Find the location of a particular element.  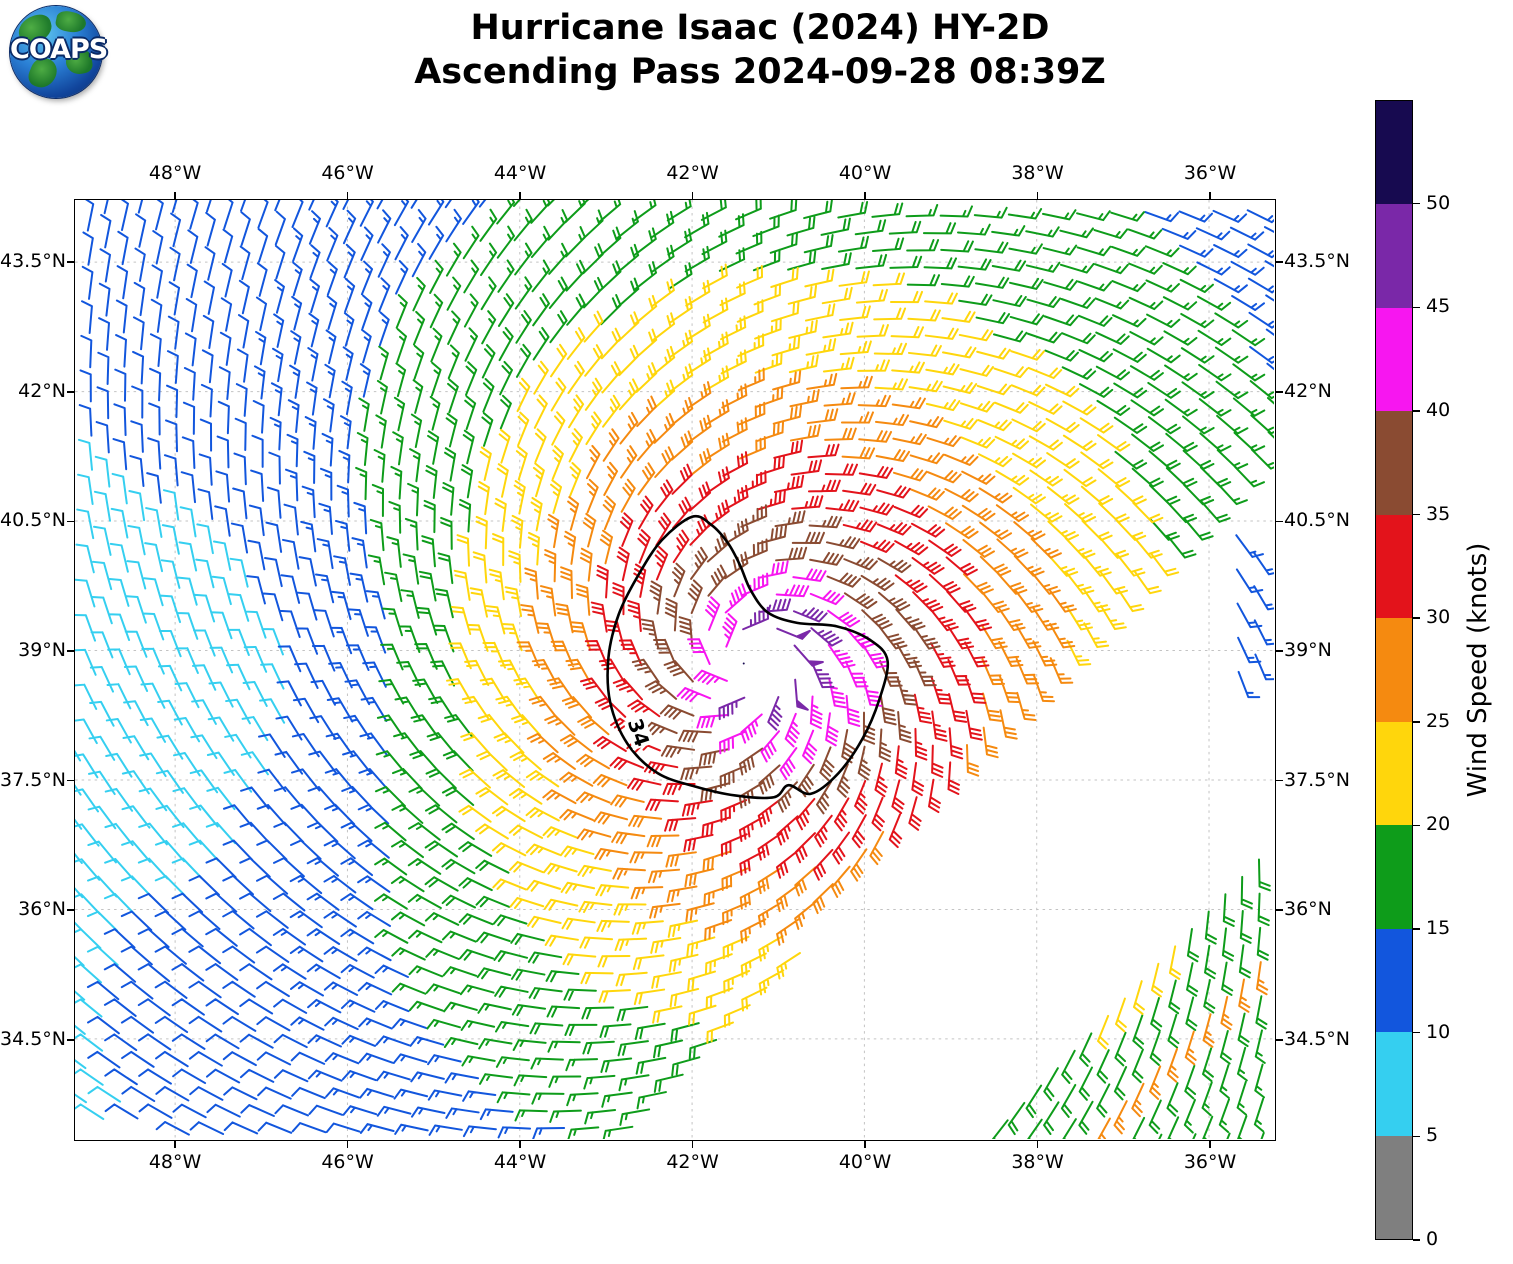

colorbar-tick-label: 50 is located at coordinates (1438, 202).